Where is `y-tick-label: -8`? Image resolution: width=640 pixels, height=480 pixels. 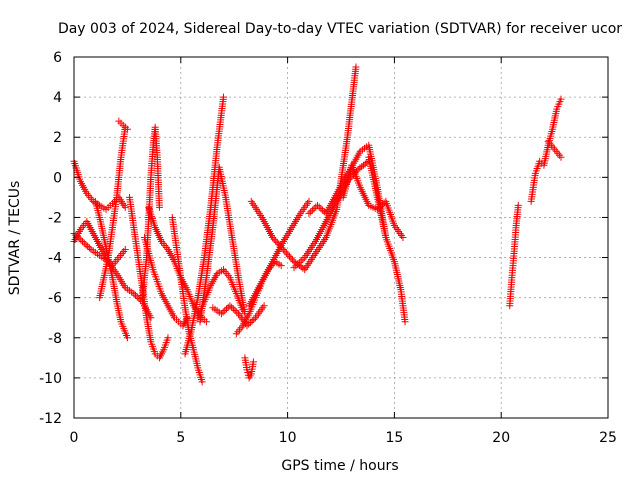
y-tick-label: -8 is located at coordinates (55, 339).